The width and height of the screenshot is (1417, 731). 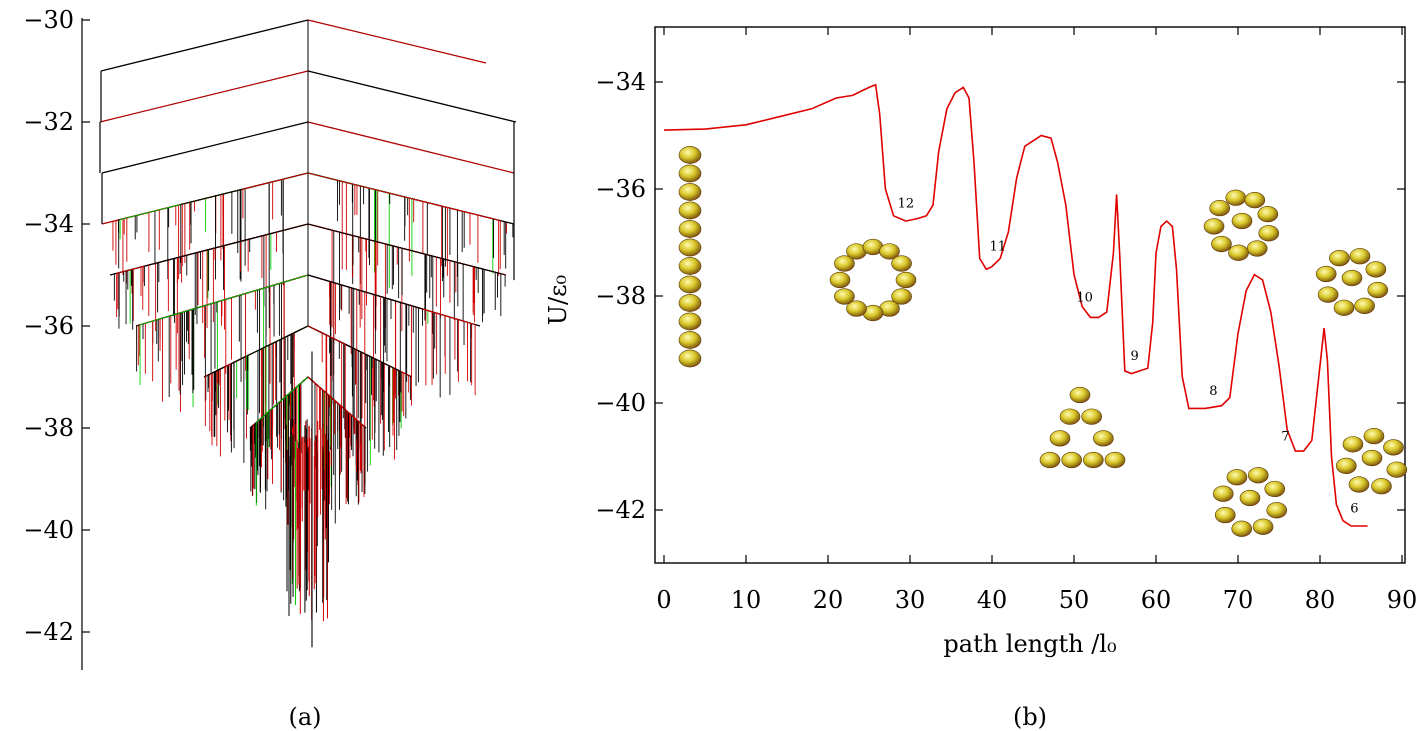 I want to click on panel-b-label: (b), so click(x=1030, y=717).